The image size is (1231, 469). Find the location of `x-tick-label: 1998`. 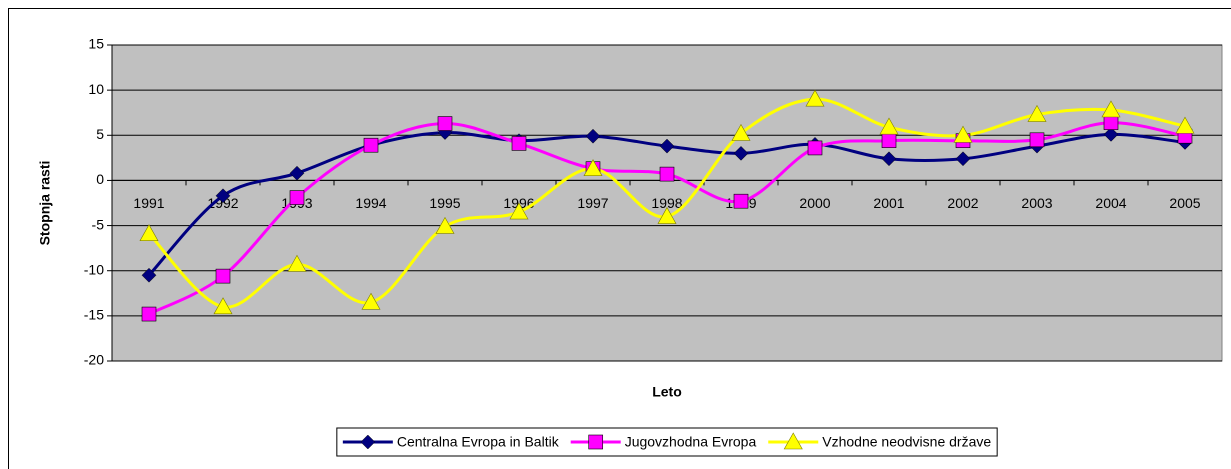

x-tick-label: 1998 is located at coordinates (666, 203).